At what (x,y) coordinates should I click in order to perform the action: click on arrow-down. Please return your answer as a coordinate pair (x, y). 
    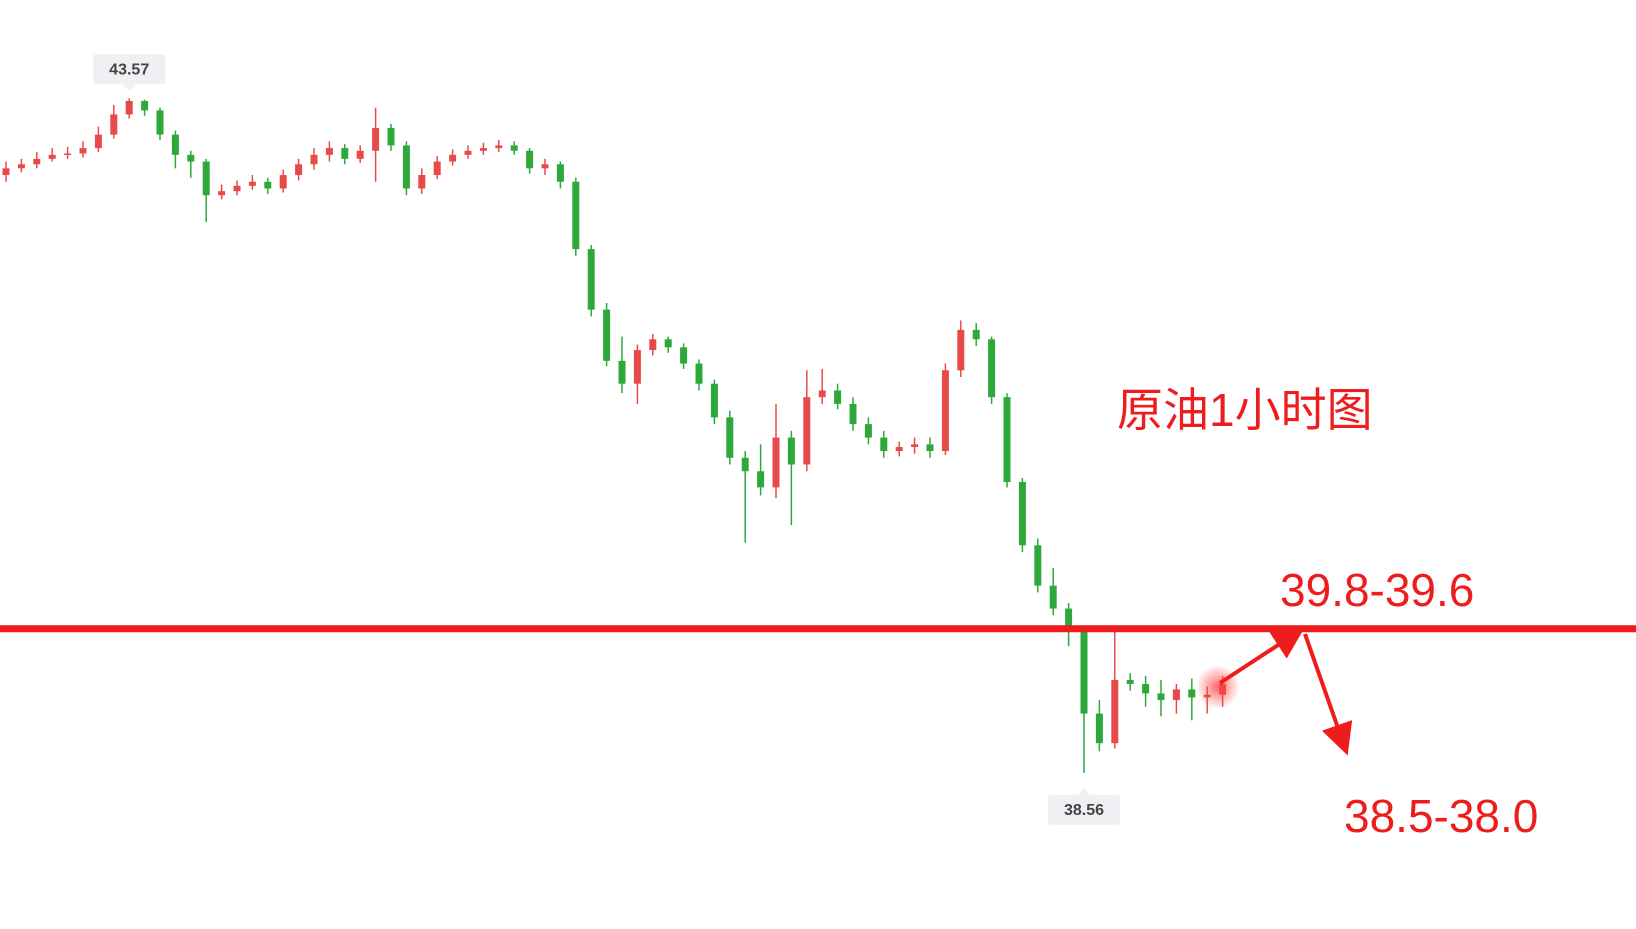
    Looking at the image, I should click on (1328, 694).